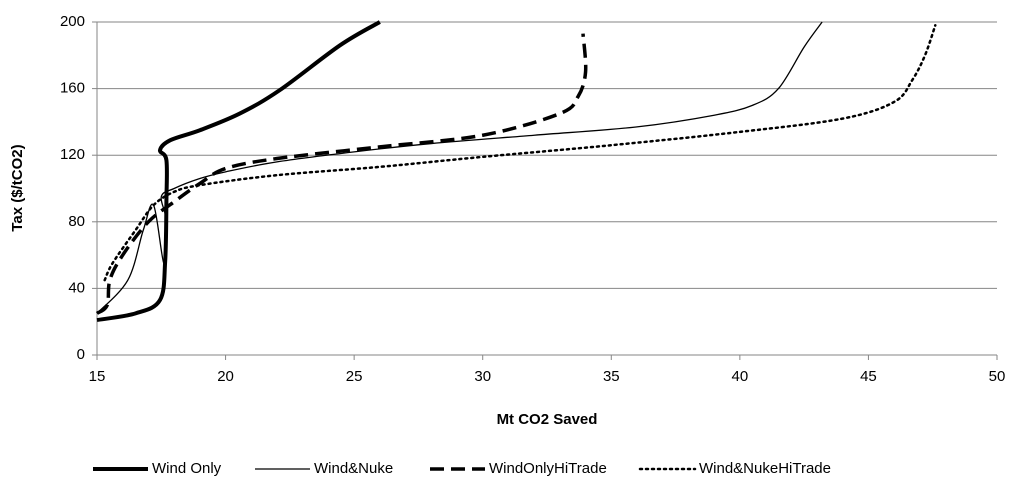 The image size is (1012, 492). Describe the element at coordinates (72, 21) in the screenshot. I see `y-tick-label: 200` at that location.